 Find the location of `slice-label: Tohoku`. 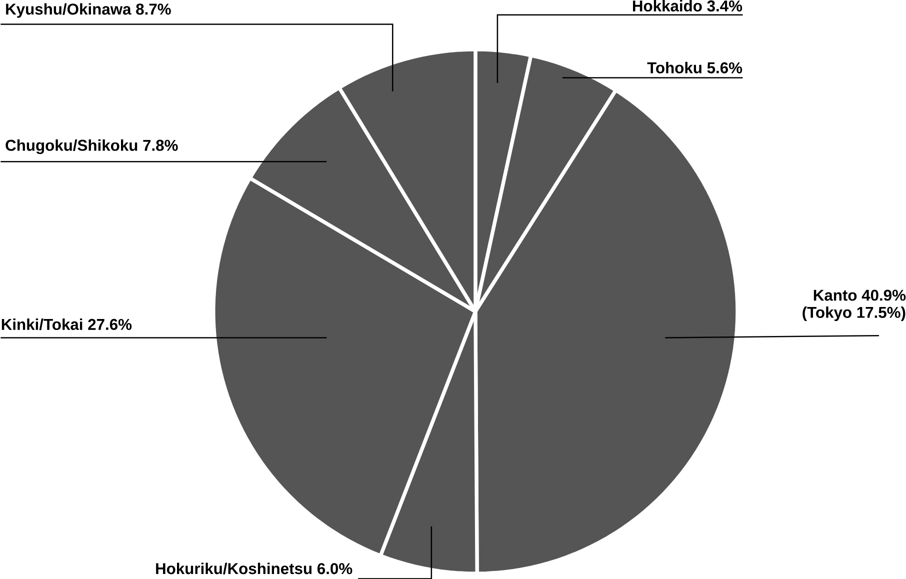

slice-label: Tohoku is located at coordinates (674, 68).